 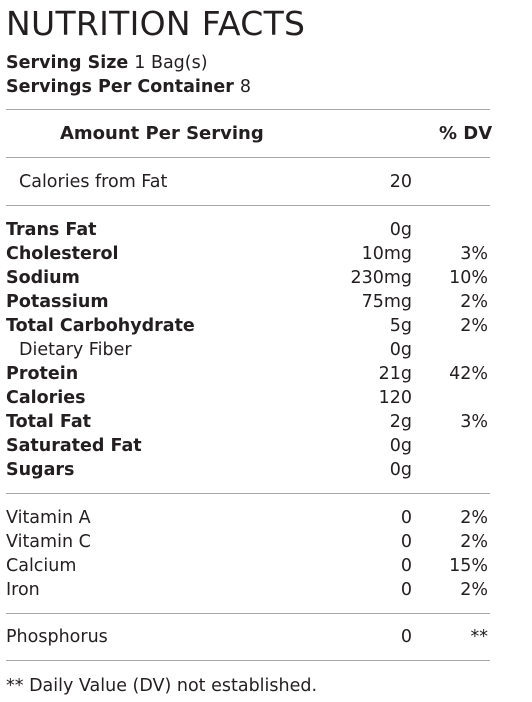 What do you see at coordinates (42, 374) in the screenshot?
I see `nutrient-name: Protein` at bounding box center [42, 374].